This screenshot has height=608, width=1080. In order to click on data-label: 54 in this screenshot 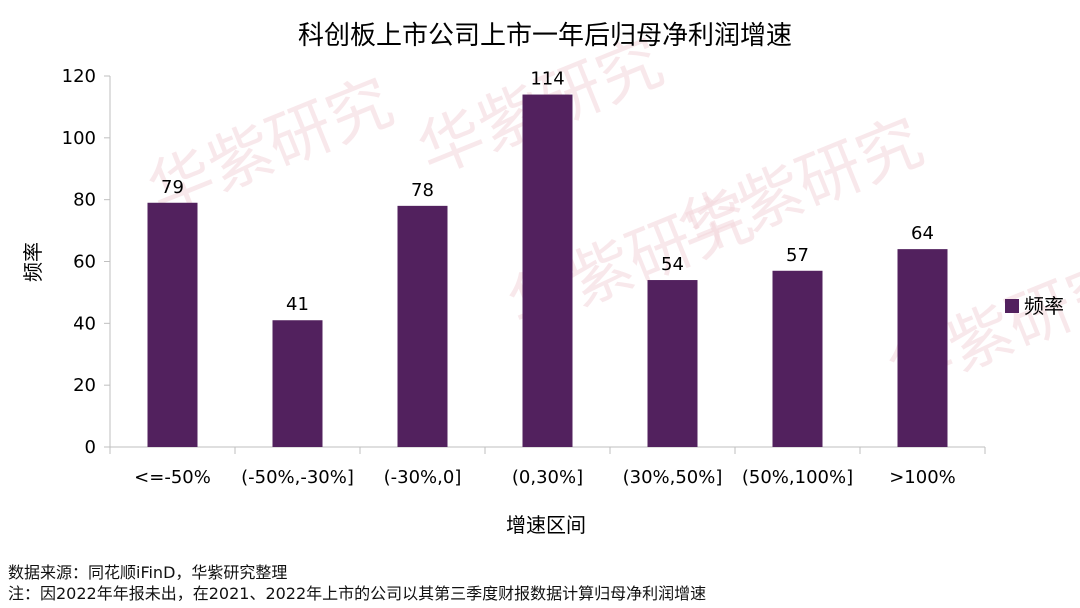, I will do `click(672, 264)`.